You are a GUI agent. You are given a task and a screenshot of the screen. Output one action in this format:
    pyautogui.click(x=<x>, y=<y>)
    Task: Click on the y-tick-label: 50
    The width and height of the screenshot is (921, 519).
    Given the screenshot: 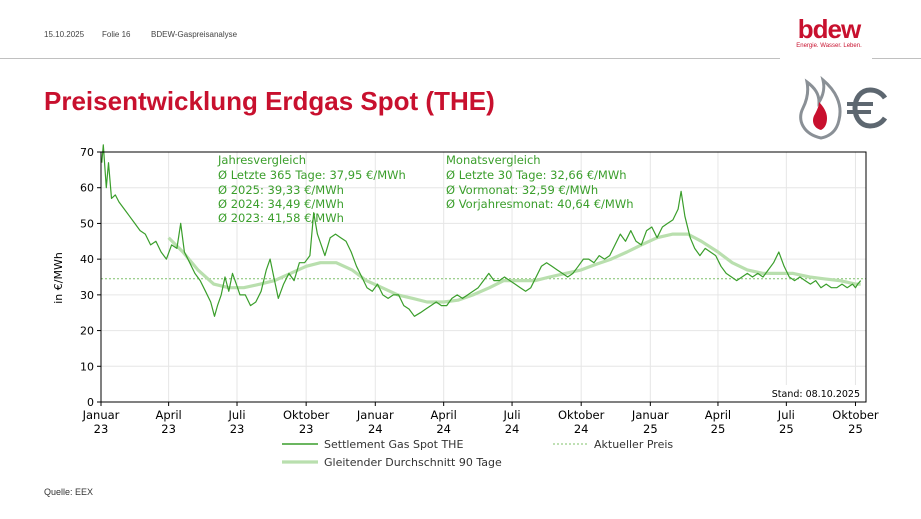 What is the action you would take?
    pyautogui.click(x=87, y=223)
    